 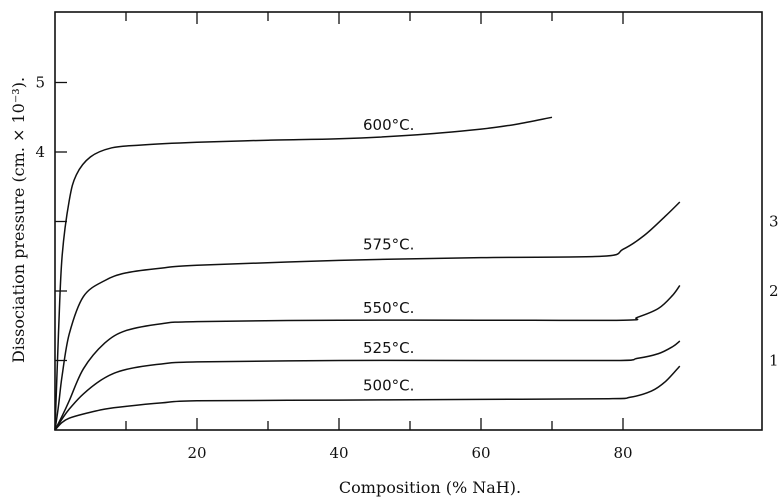 I want to click on x-tick-label: 20, so click(x=196, y=453).